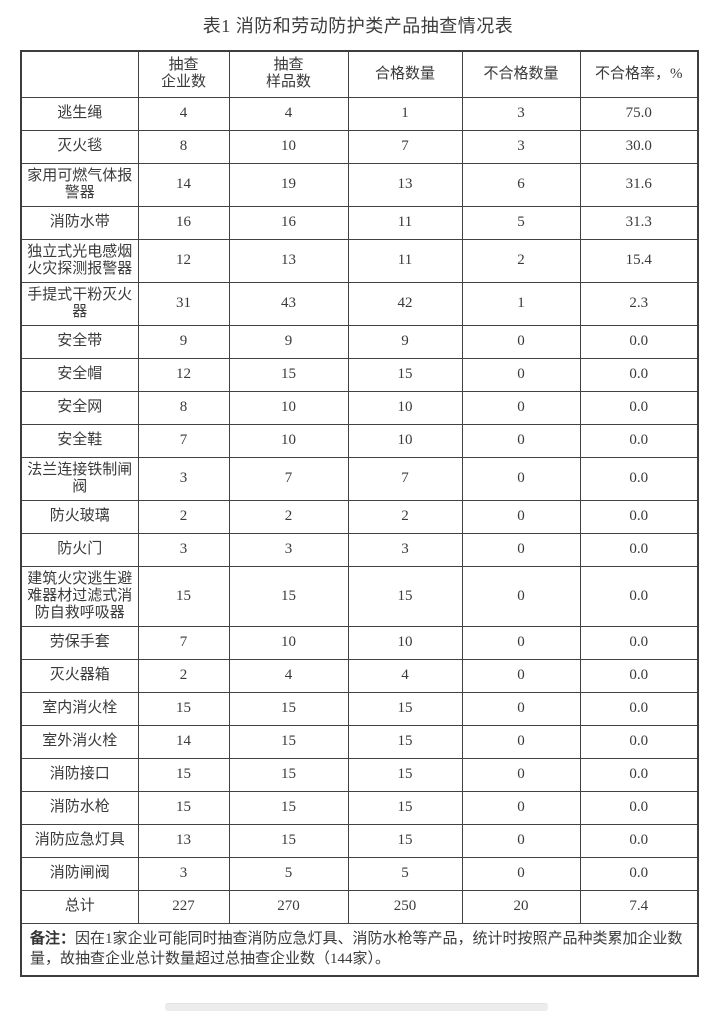 The image size is (716, 1012). Describe the element at coordinates (183, 303) in the screenshot. I see `value-cell: 31` at that location.